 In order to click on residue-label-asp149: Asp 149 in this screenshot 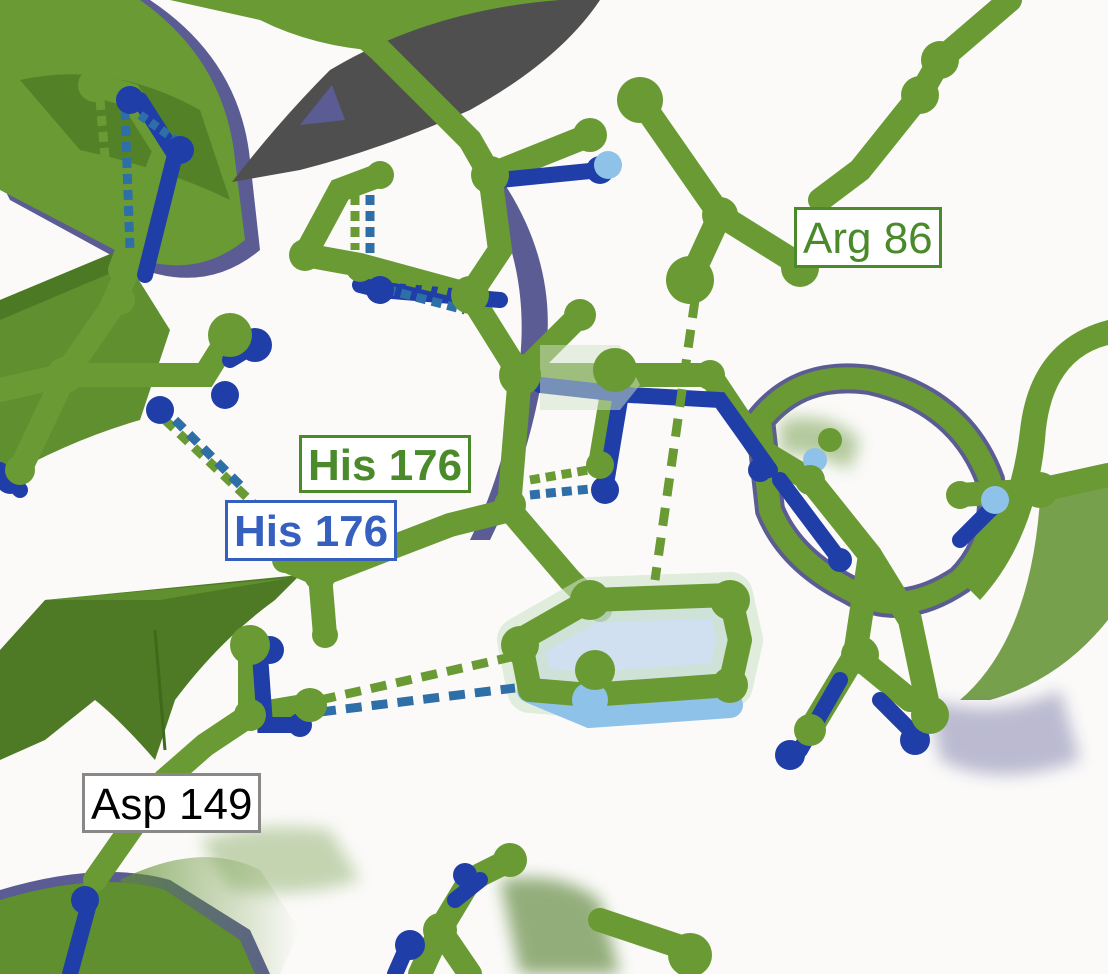, I will do `click(172, 803)`.